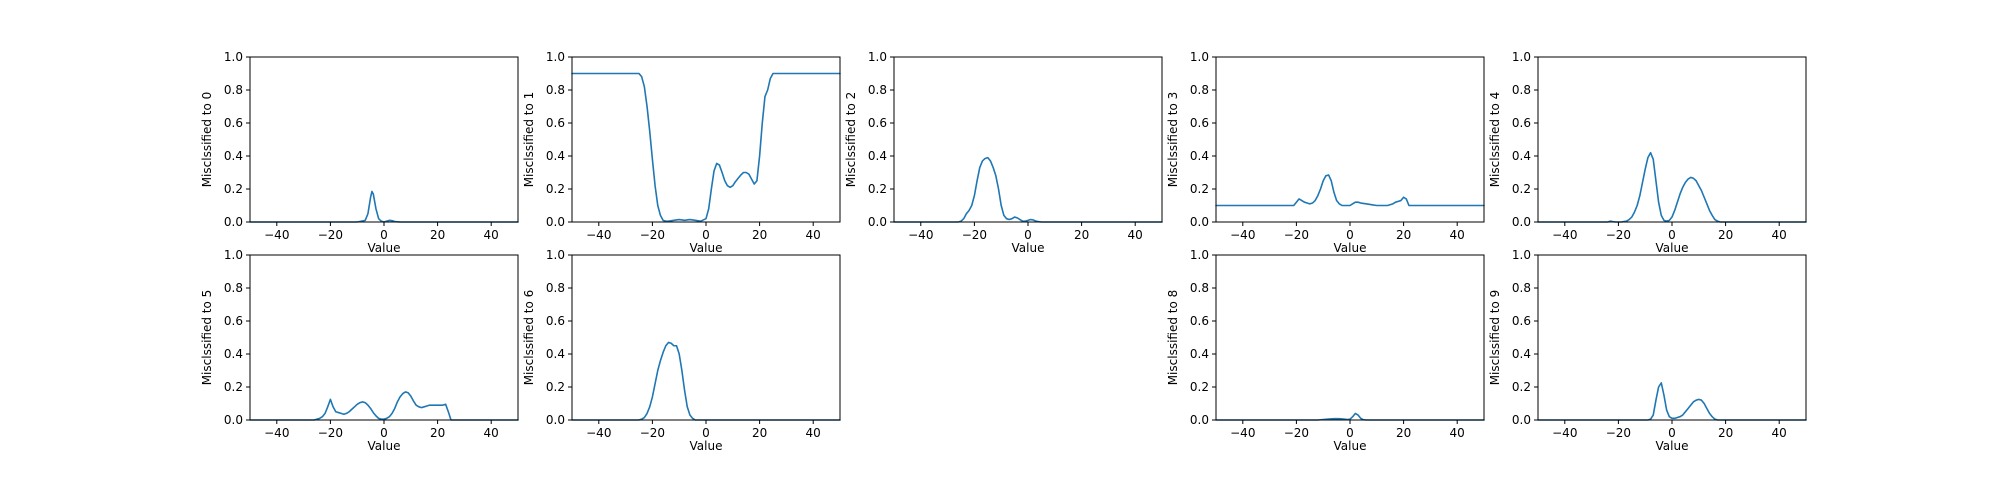  What do you see at coordinates (1173, 140) in the screenshot?
I see `y-axis-label: Misclssified to 3` at bounding box center [1173, 140].